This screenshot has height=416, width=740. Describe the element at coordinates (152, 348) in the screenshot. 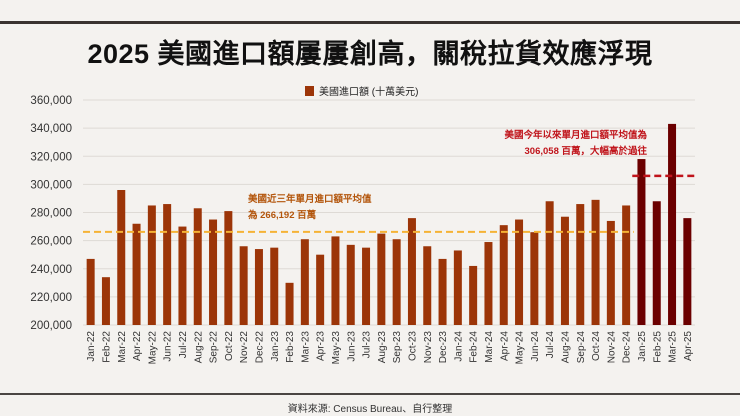

I see `x-tick-label: May-22` at that location.